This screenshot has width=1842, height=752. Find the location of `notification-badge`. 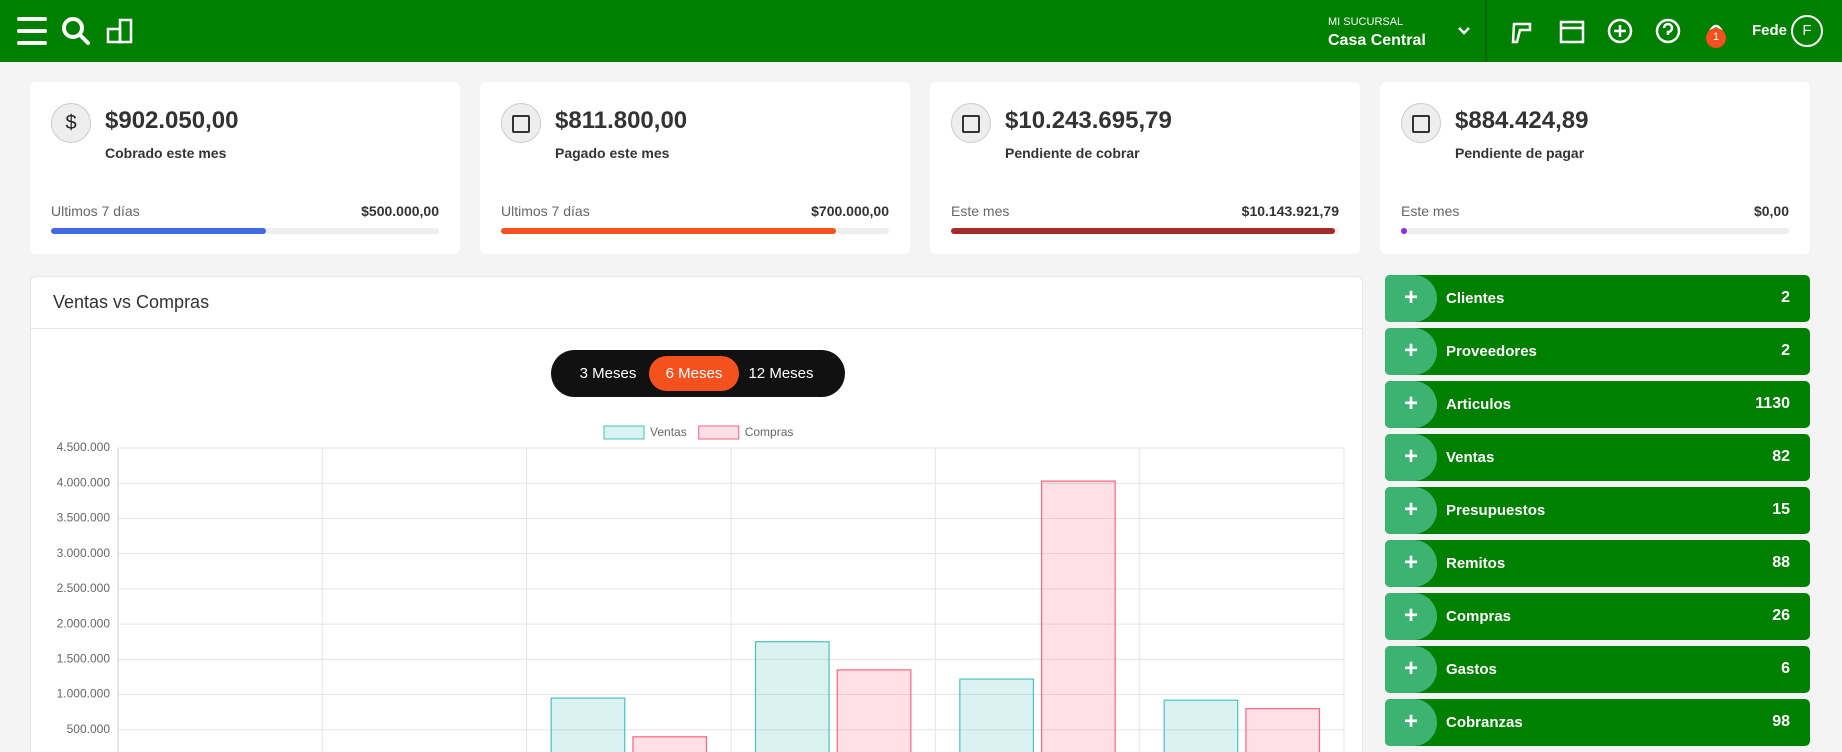

notification-badge is located at coordinates (1716, 38).